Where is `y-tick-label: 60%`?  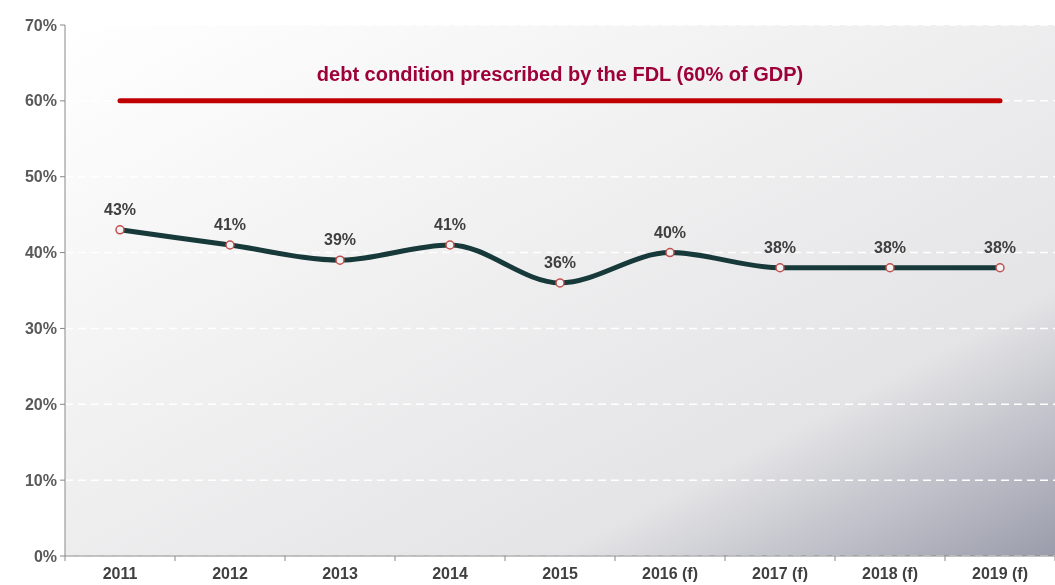 y-tick-label: 60% is located at coordinates (40, 101).